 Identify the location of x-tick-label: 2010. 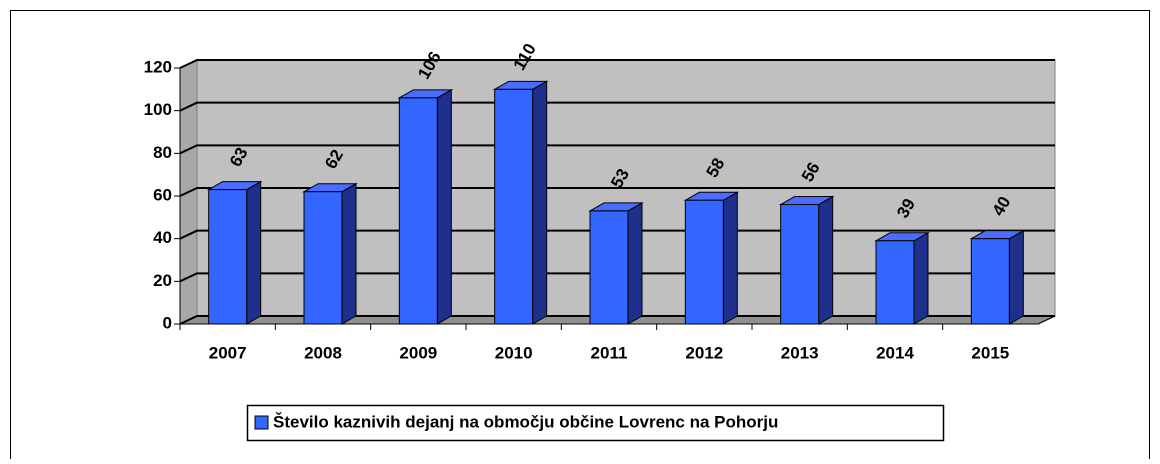
(514, 352).